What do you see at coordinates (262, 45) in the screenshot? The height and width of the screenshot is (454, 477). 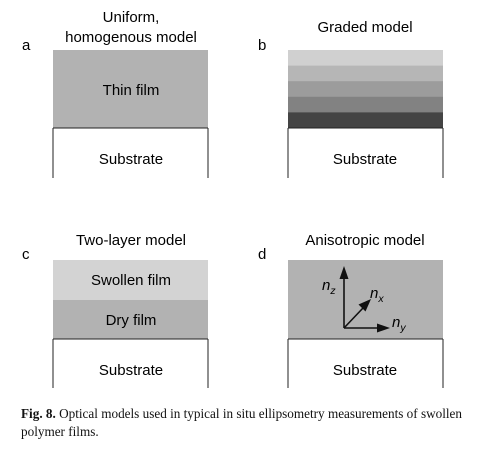 I see `panel-b-letter: b` at bounding box center [262, 45].